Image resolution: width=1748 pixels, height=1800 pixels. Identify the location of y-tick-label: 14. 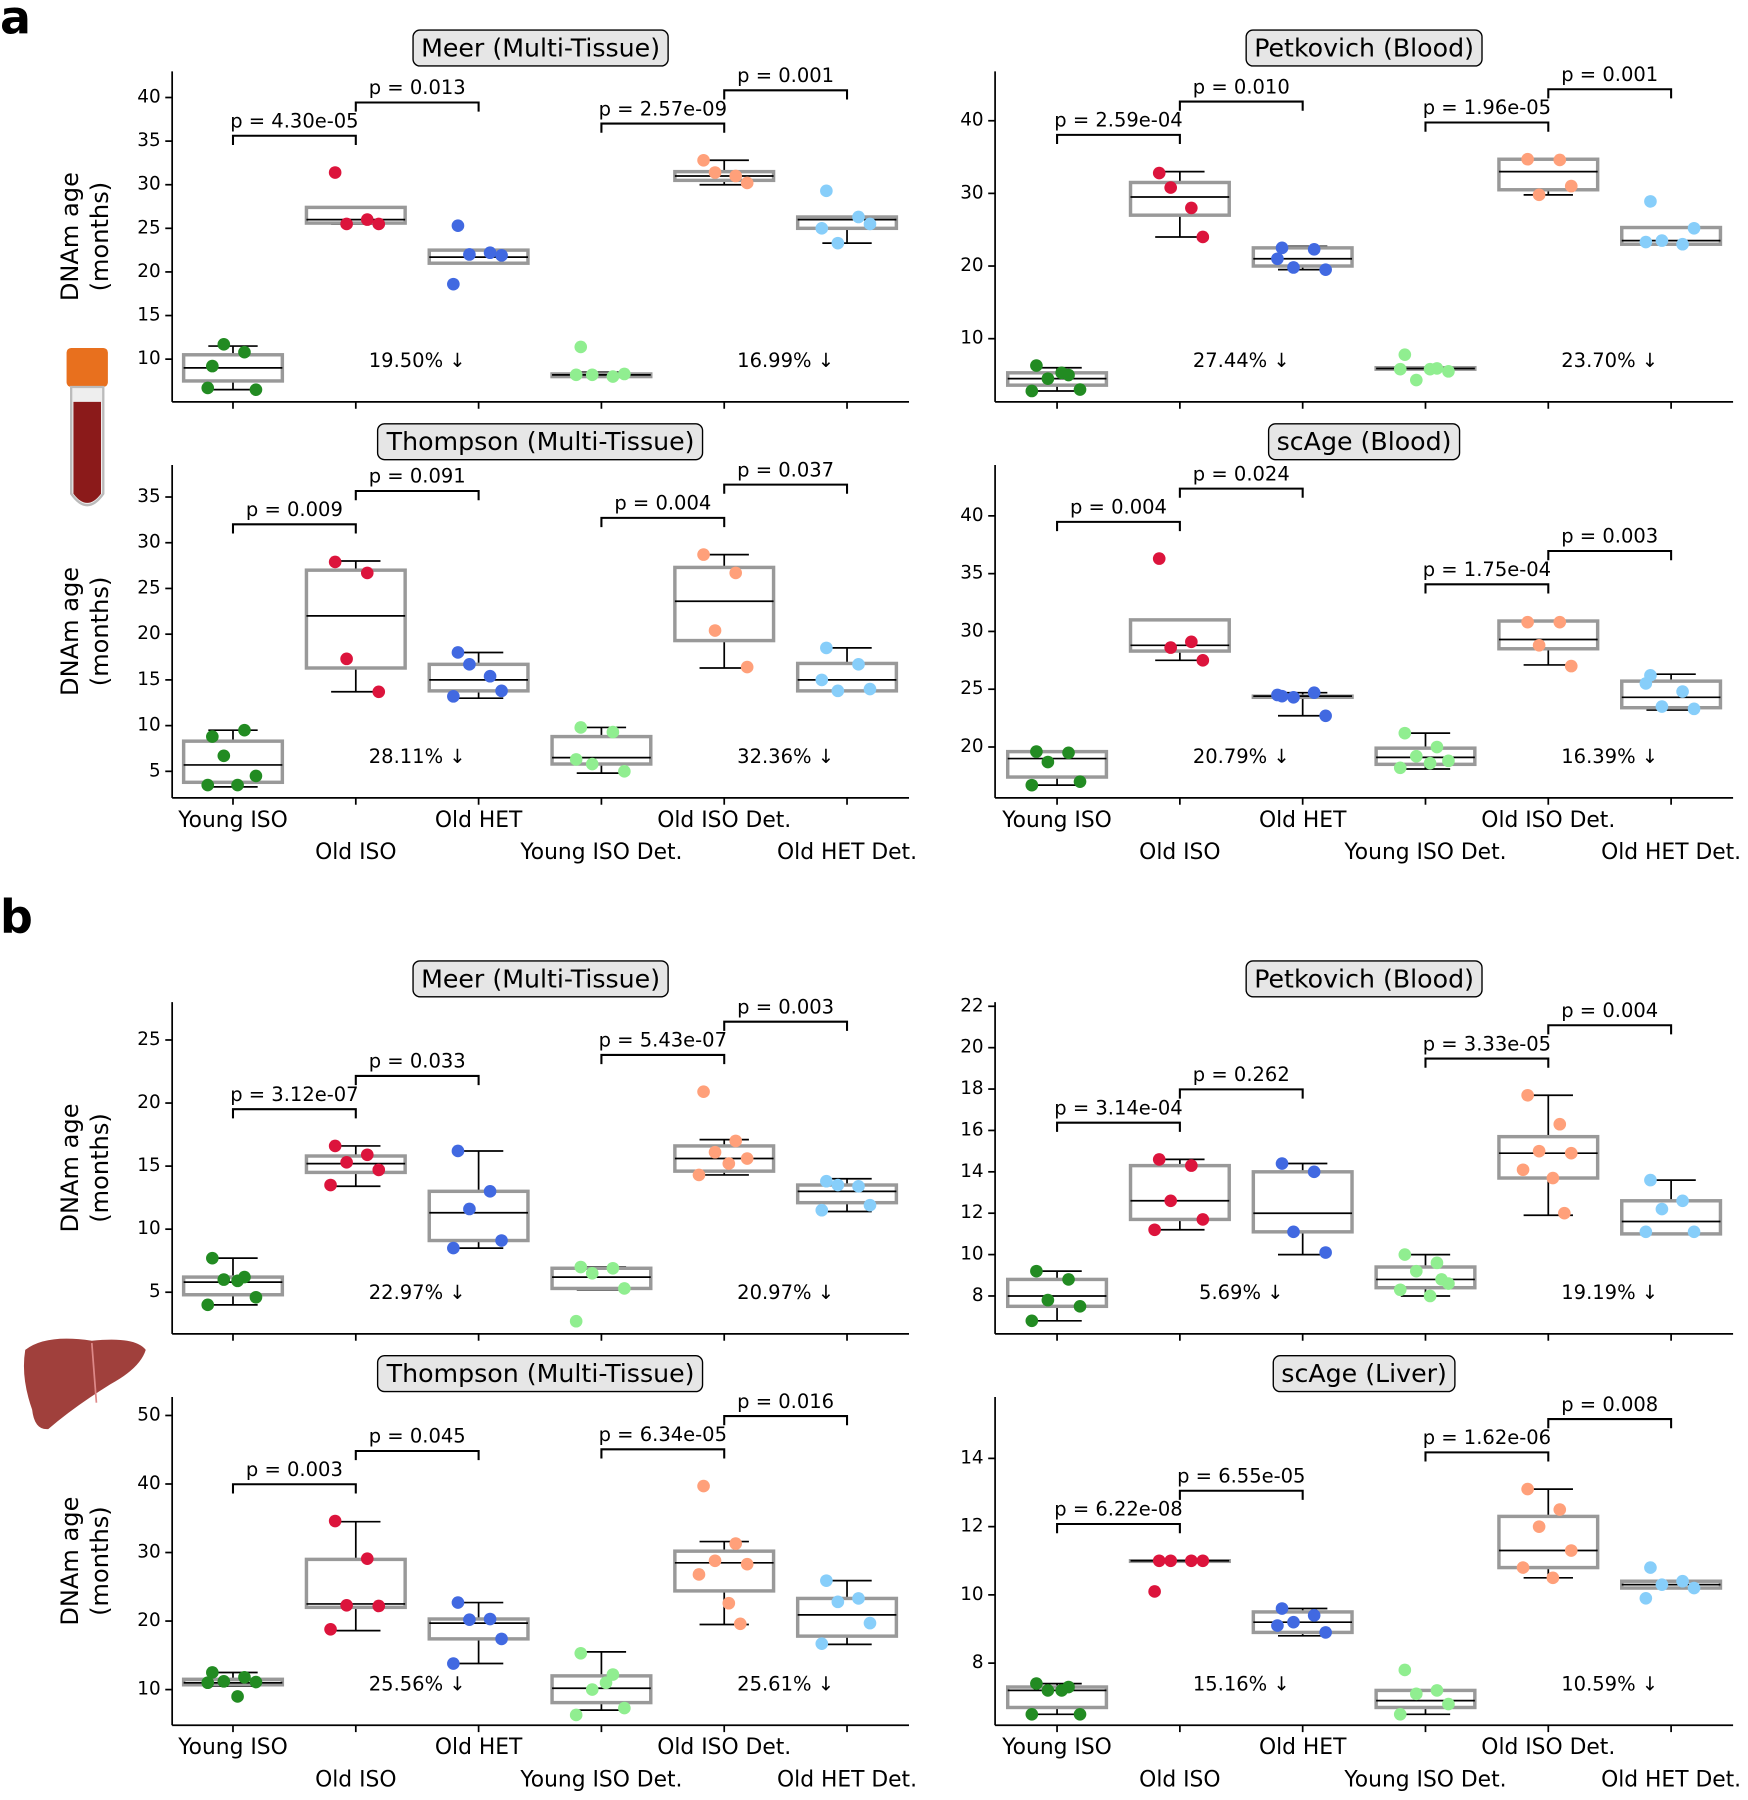
(971, 1171).